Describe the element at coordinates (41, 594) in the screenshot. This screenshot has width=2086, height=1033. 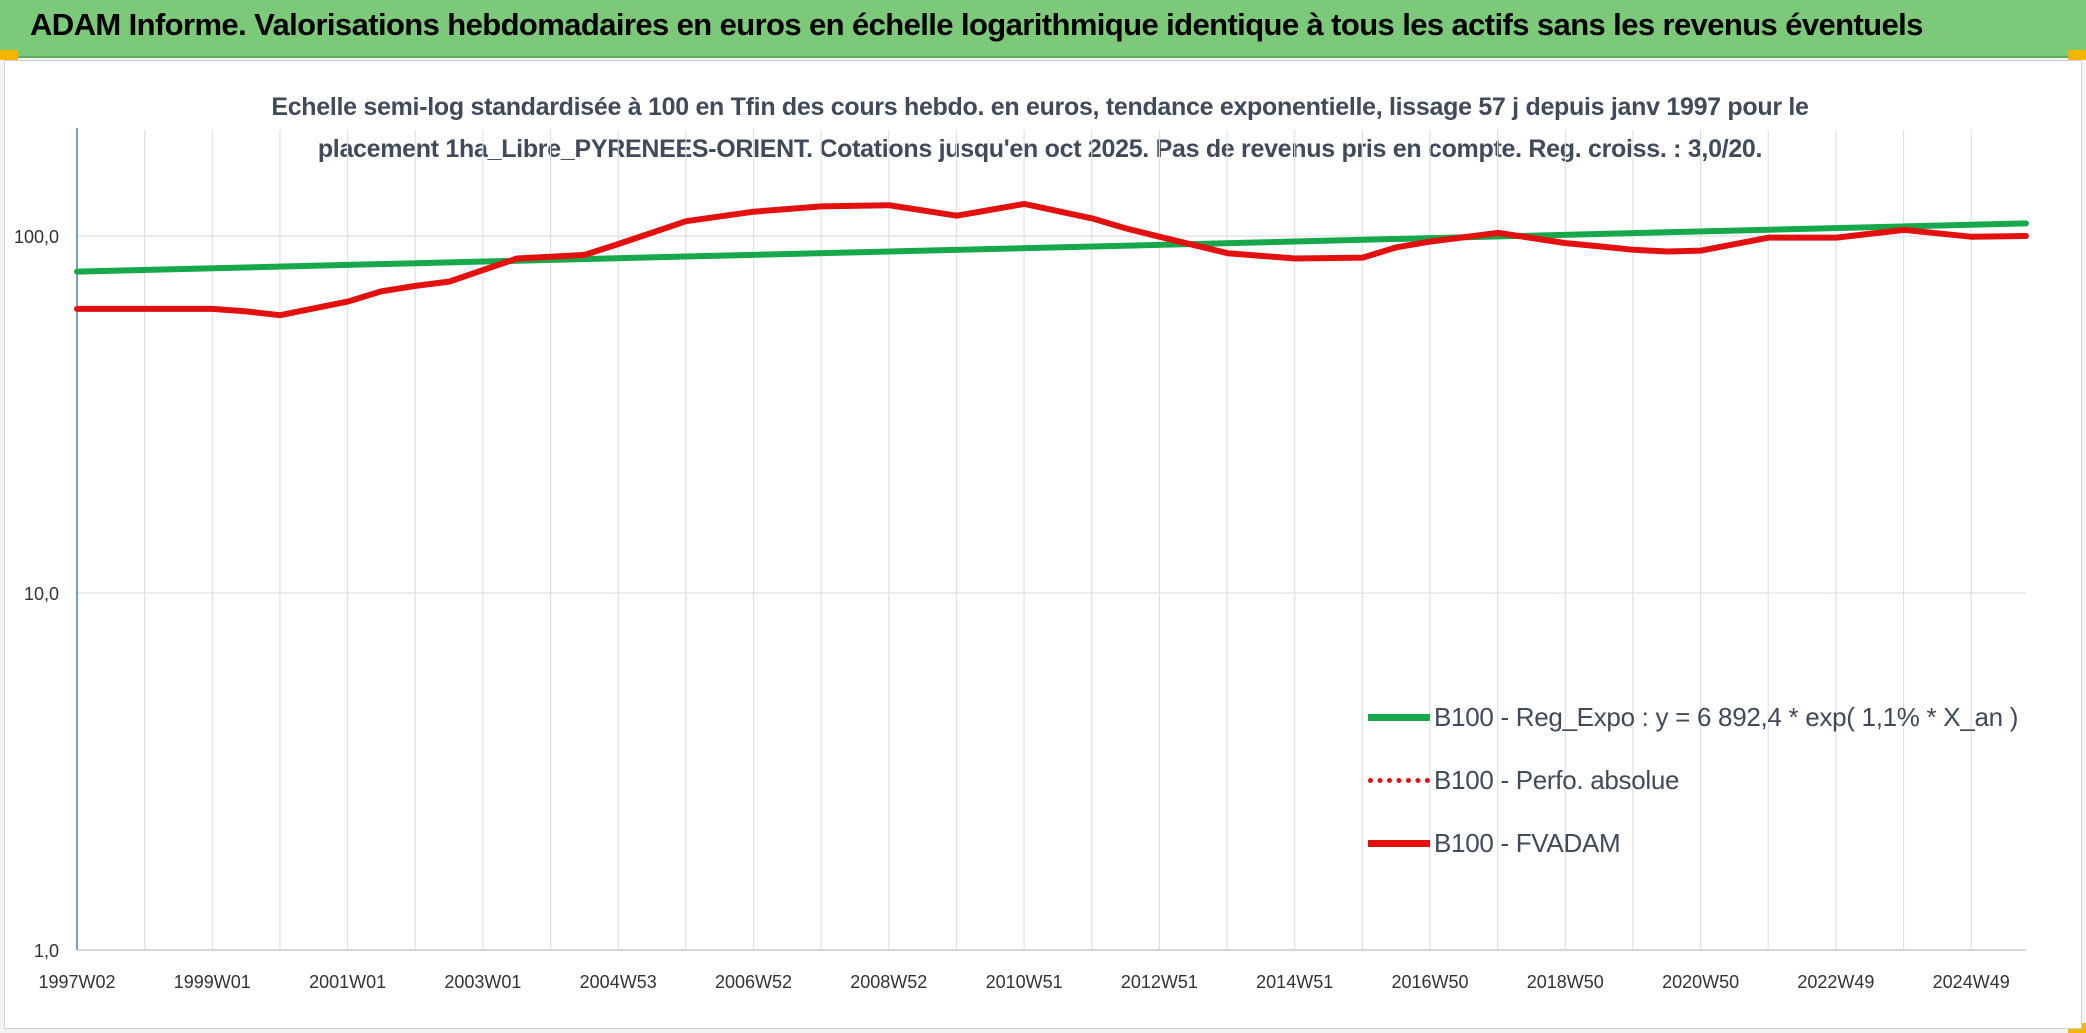
I see `y-tick-label: 10,0` at that location.